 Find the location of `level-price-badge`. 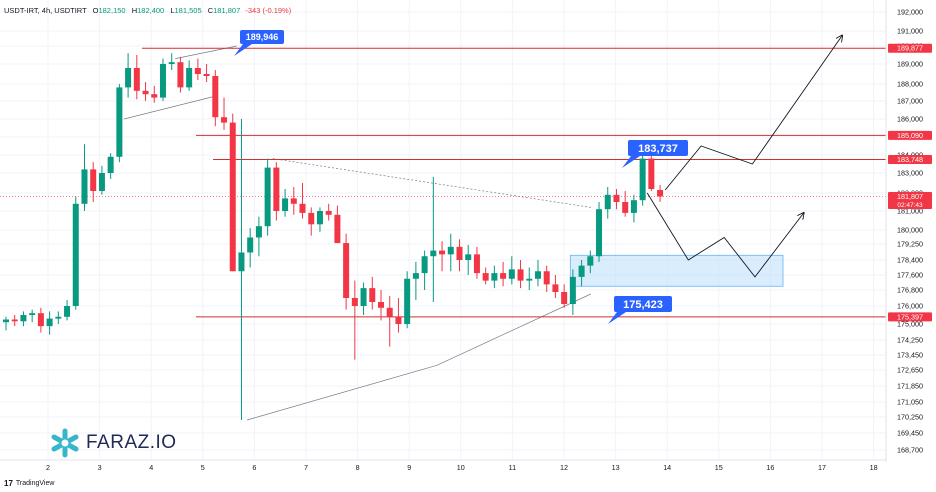

level-price-badge is located at coordinates (910, 317).